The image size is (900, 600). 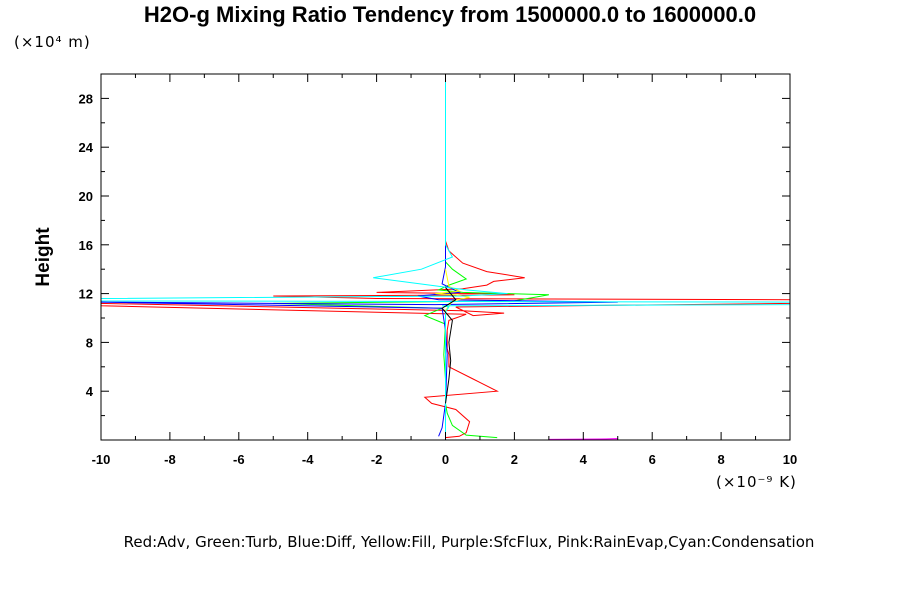 I want to click on y-tick-label: 24, so click(x=86, y=147).